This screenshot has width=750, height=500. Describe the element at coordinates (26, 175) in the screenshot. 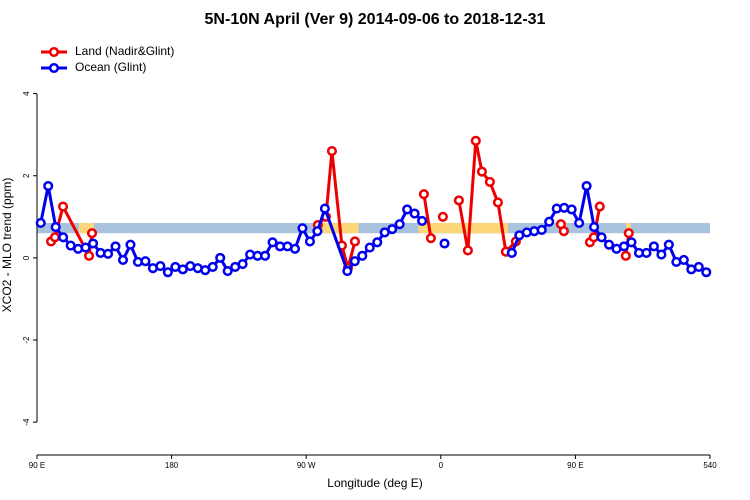

I see `y-tick-label: 2` at that location.